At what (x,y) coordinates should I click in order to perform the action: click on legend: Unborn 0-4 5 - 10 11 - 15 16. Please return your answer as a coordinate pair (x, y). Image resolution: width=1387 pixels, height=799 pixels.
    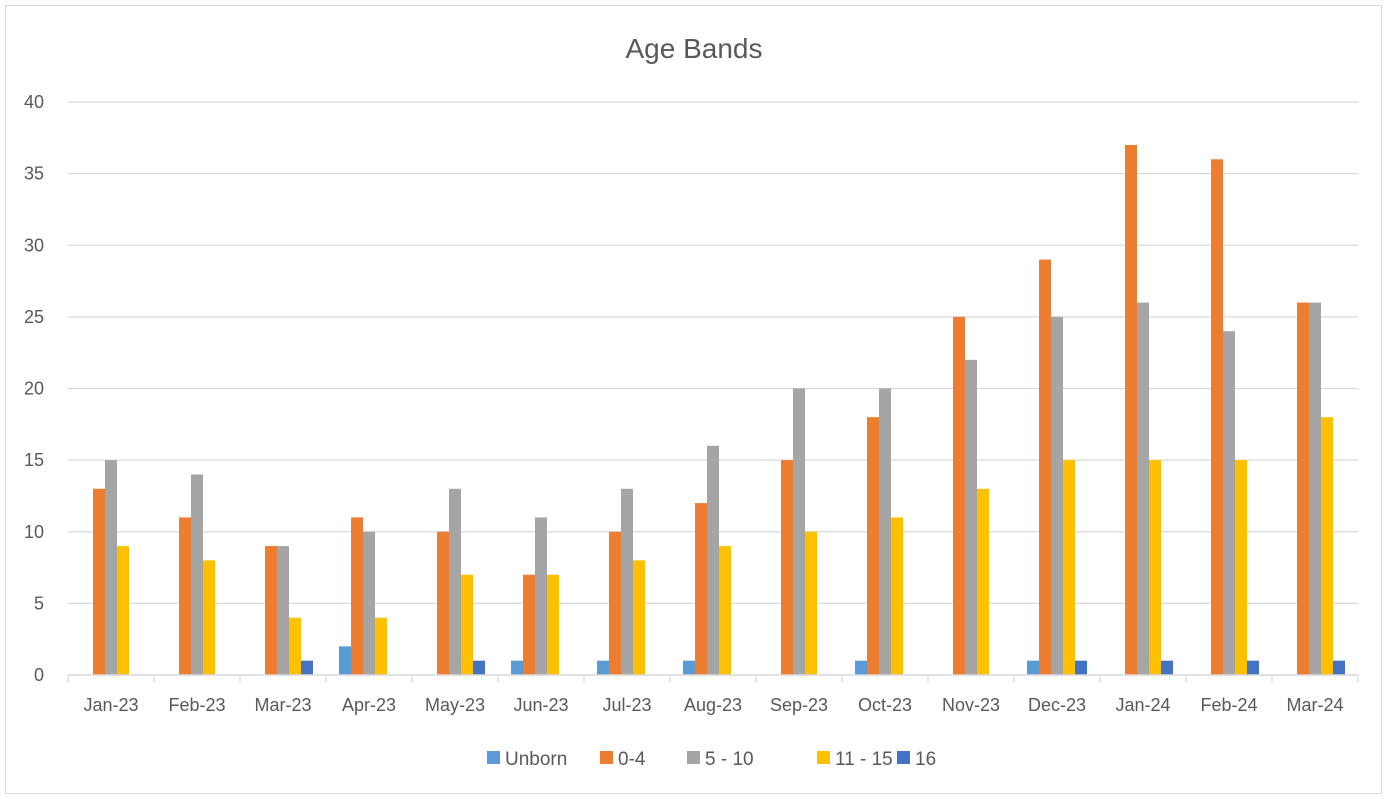
    Looking at the image, I should click on (711, 759).